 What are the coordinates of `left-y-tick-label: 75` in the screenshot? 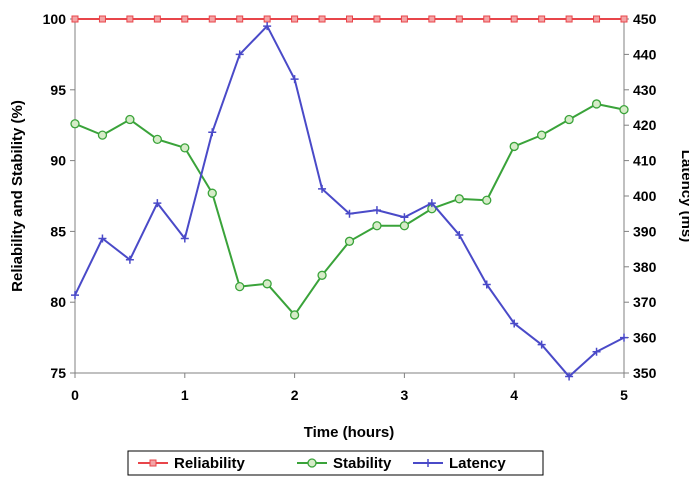 It's located at (58, 373).